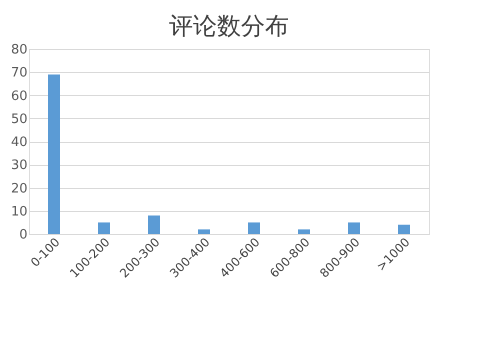  I want to click on chart-title: 评论数分布, so click(229, 26).